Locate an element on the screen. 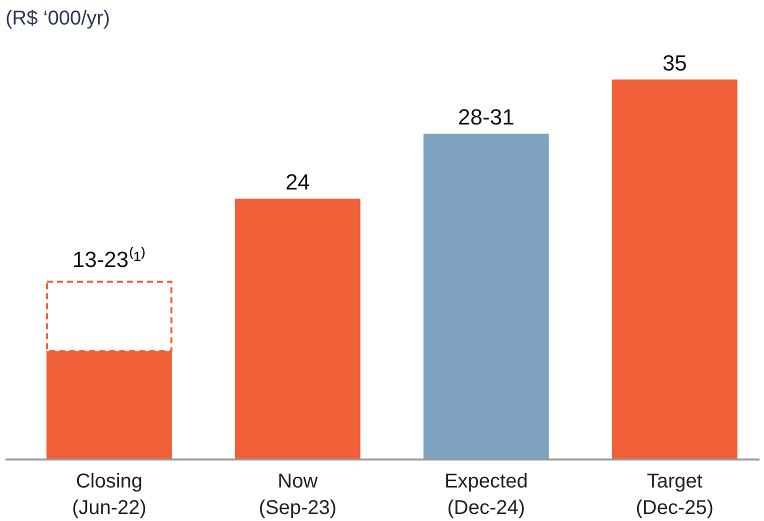  x-tick-label: Target (Dec-25) is located at coordinates (675, 494).